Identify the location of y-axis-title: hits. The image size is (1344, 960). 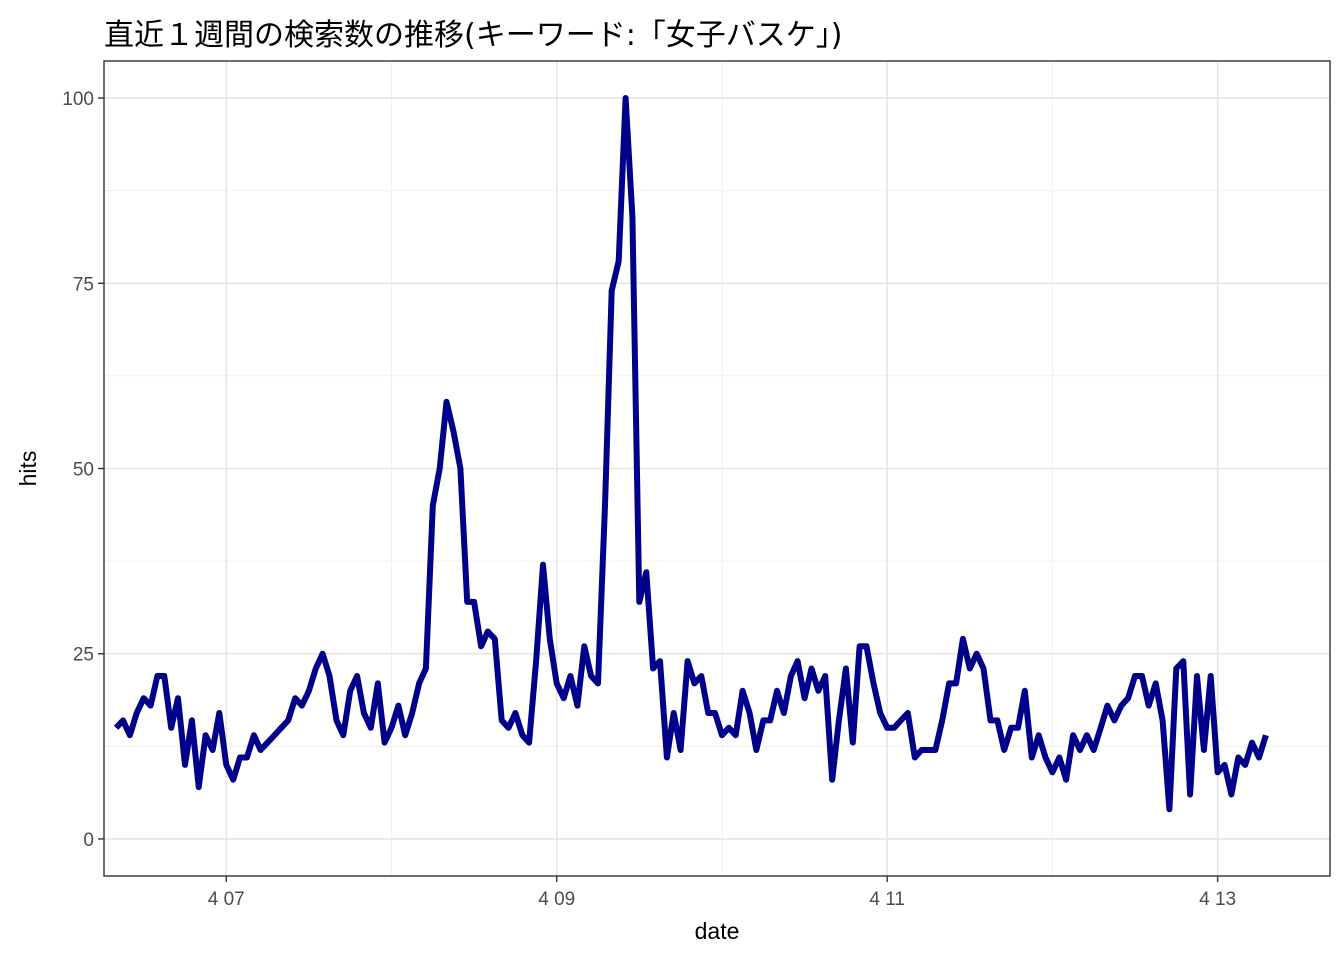
(28, 469).